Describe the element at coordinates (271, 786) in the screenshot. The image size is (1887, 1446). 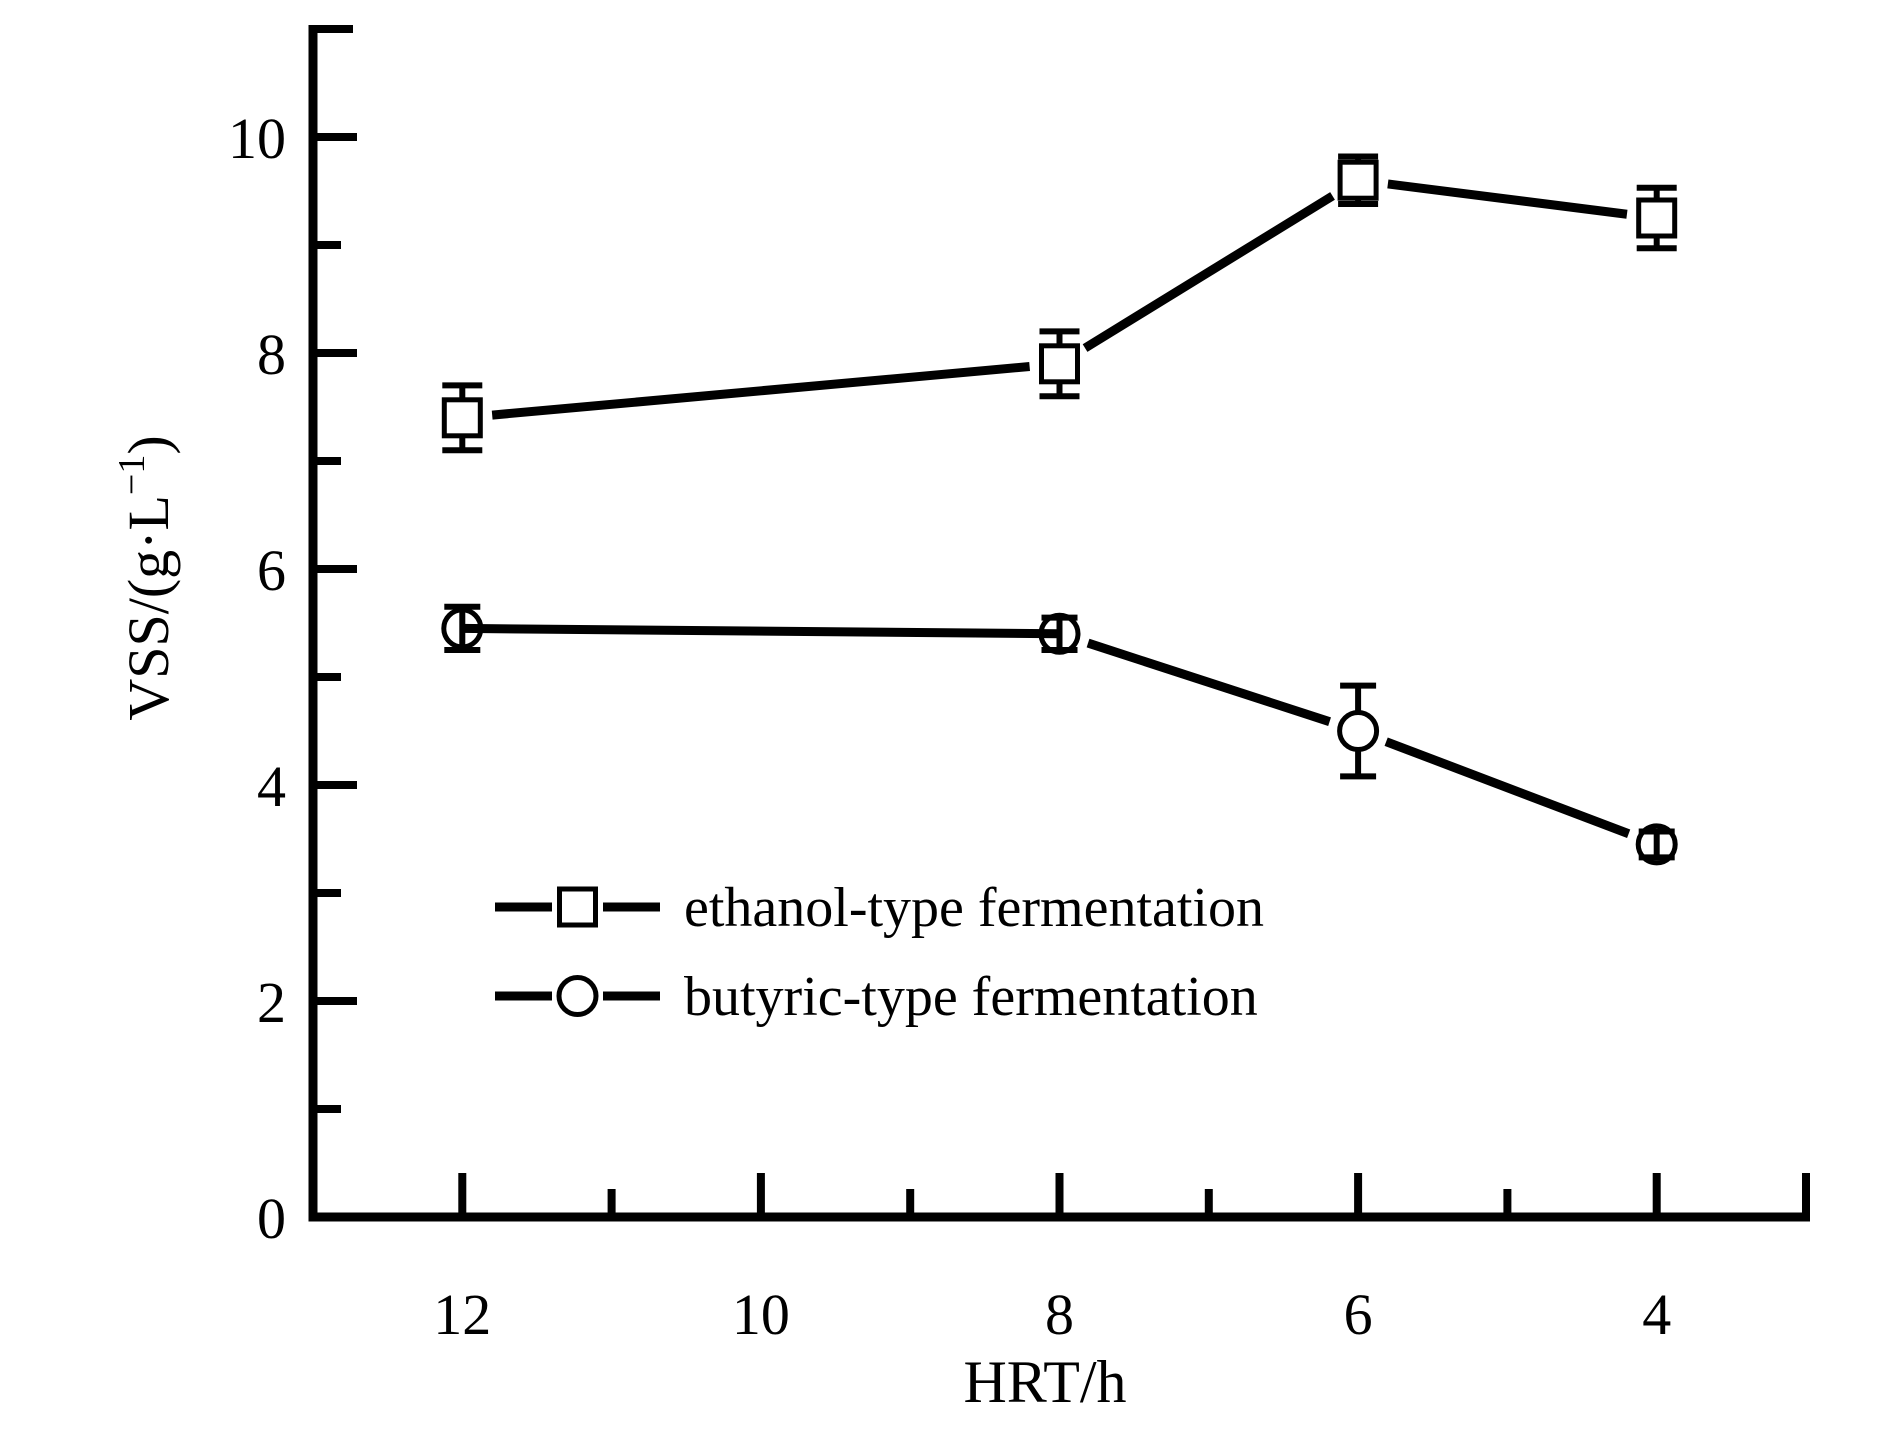
I see `y-tick-label: 4` at that location.